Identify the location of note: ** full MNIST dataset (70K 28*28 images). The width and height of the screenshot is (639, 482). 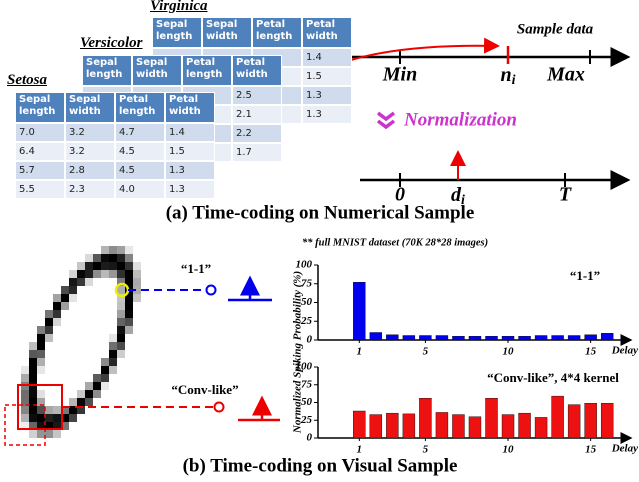
(395, 242).